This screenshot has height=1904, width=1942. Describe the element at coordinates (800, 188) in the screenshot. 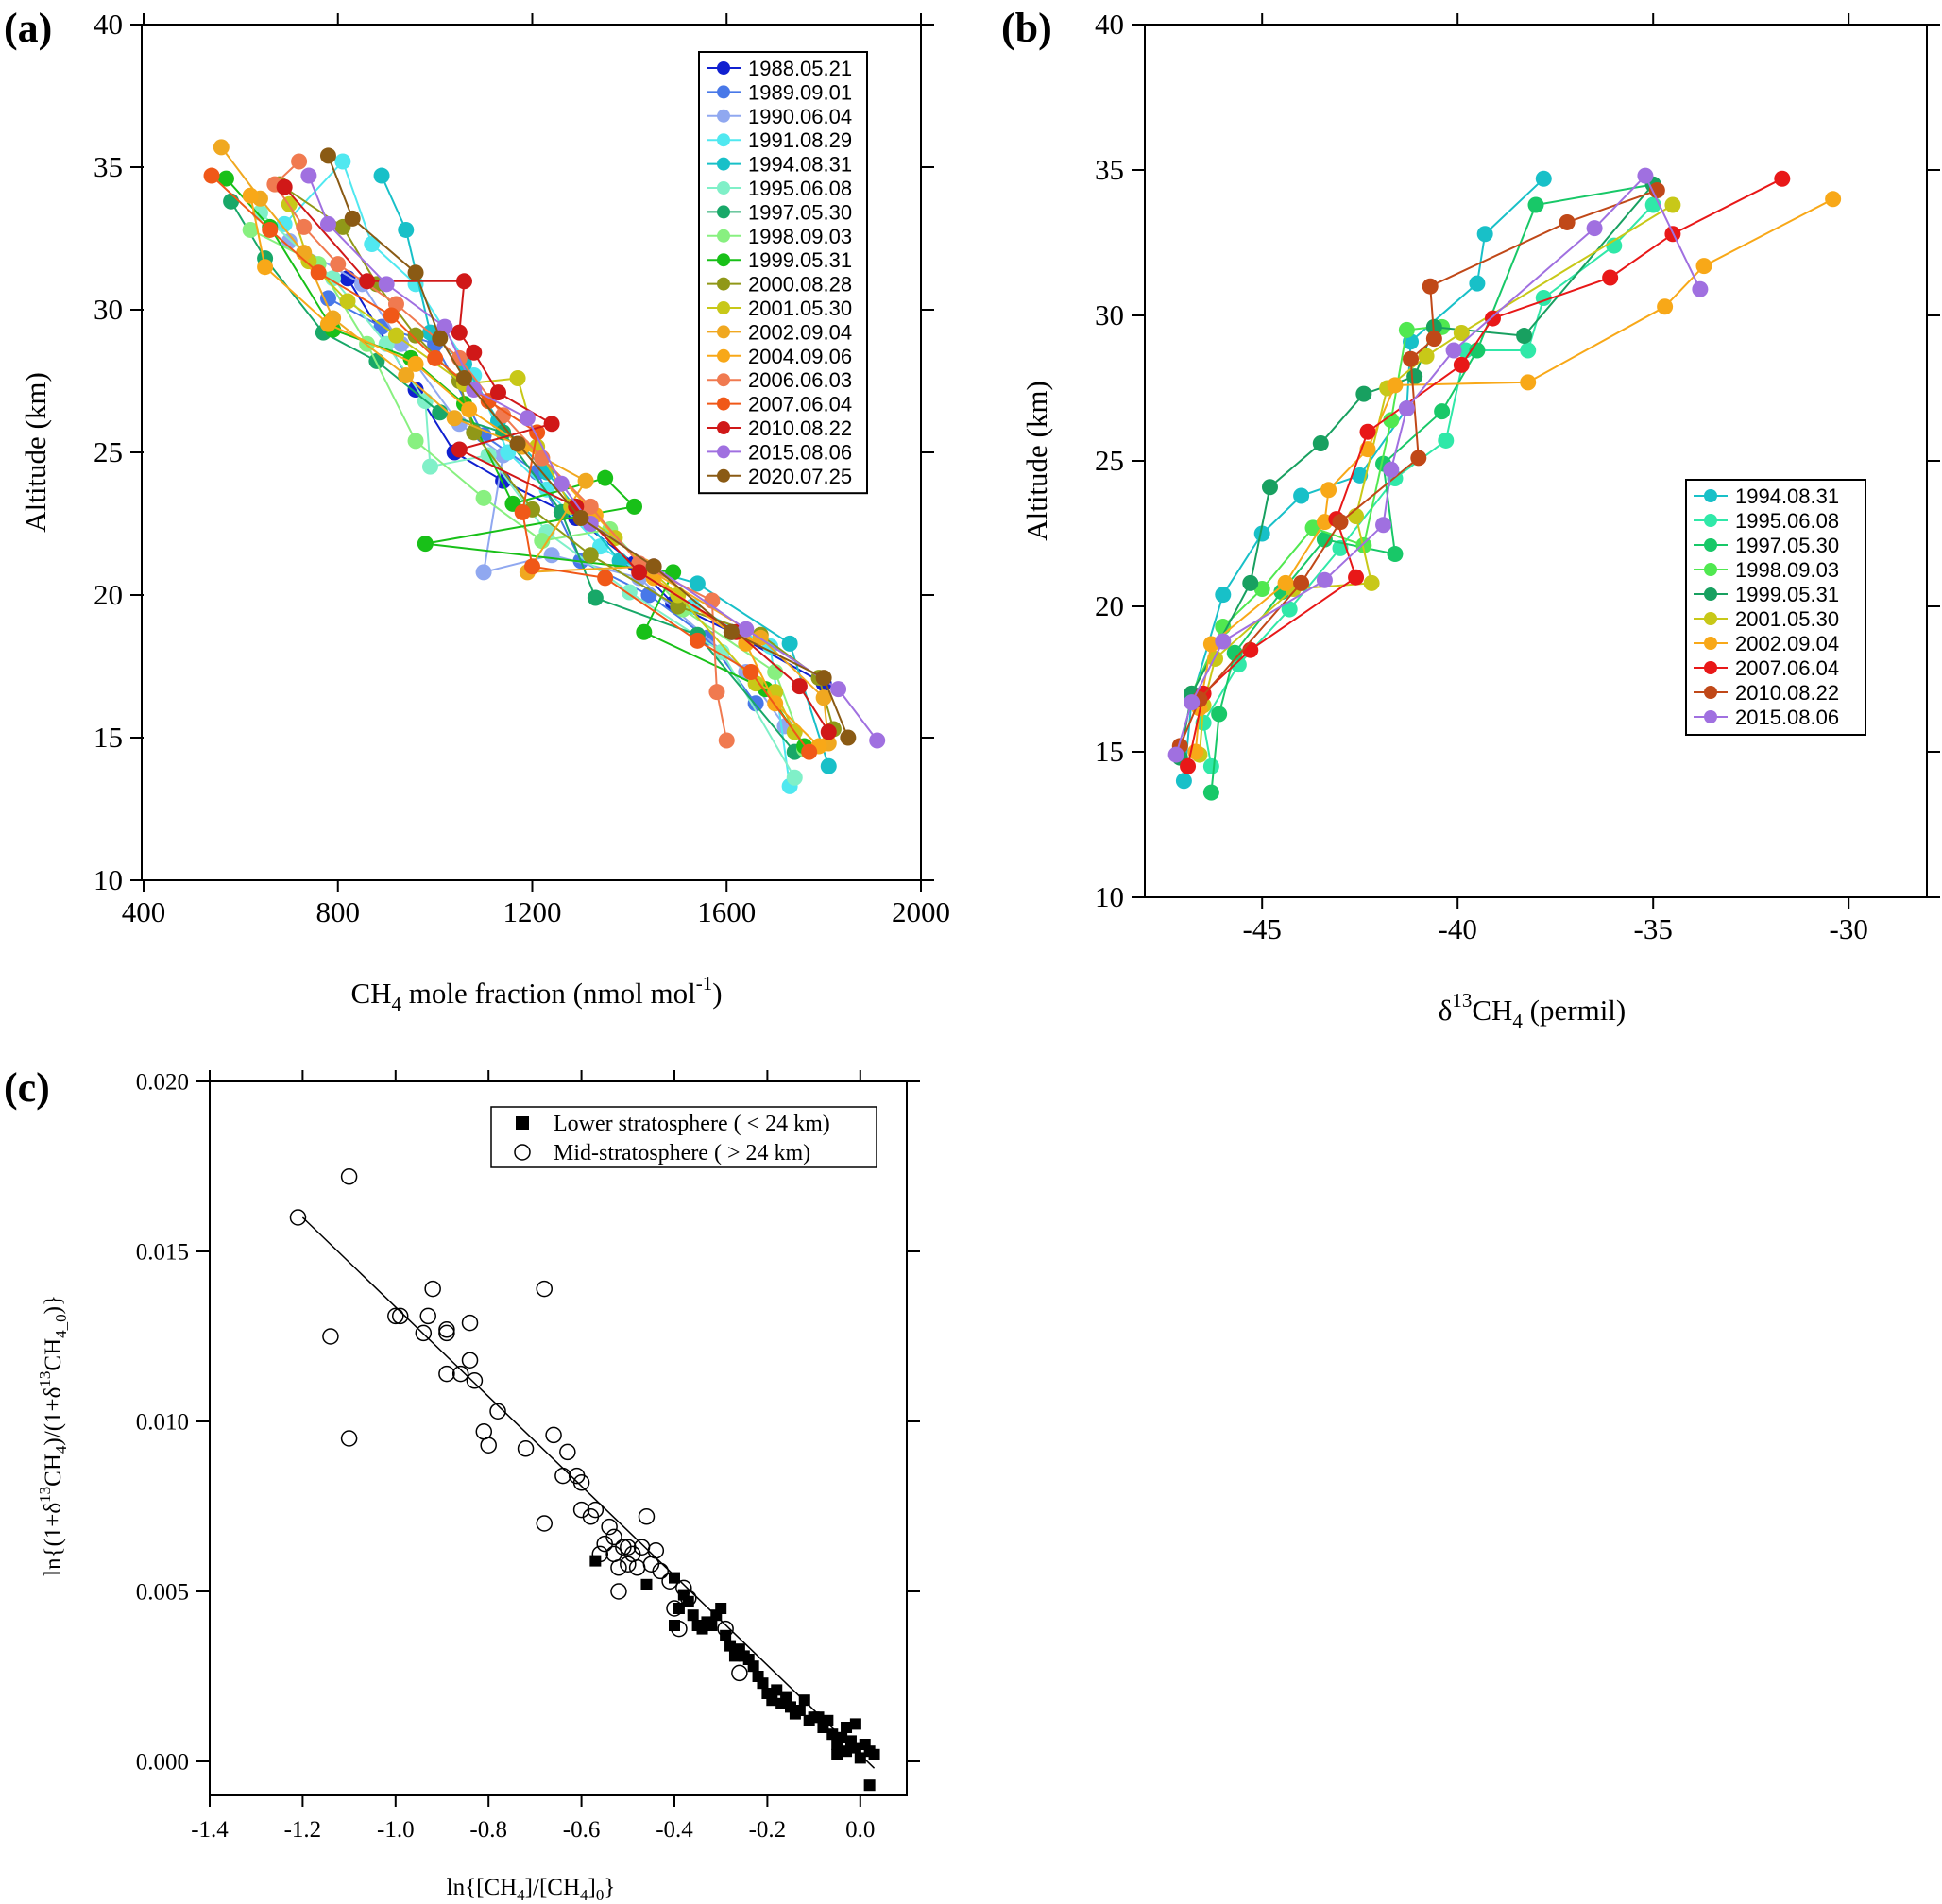

I see `legend-label: 1995.06.08` at that location.